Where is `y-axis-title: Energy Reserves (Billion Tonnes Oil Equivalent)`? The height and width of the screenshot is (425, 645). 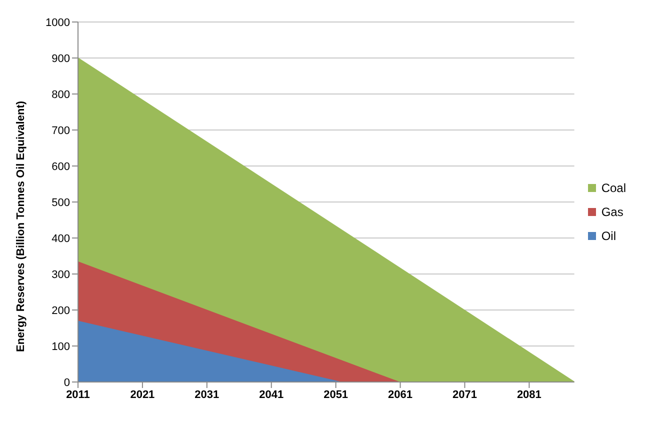
y-axis-title: Energy Reserves (Billion Tonnes Oil Equivalent) is located at coordinates (20, 226).